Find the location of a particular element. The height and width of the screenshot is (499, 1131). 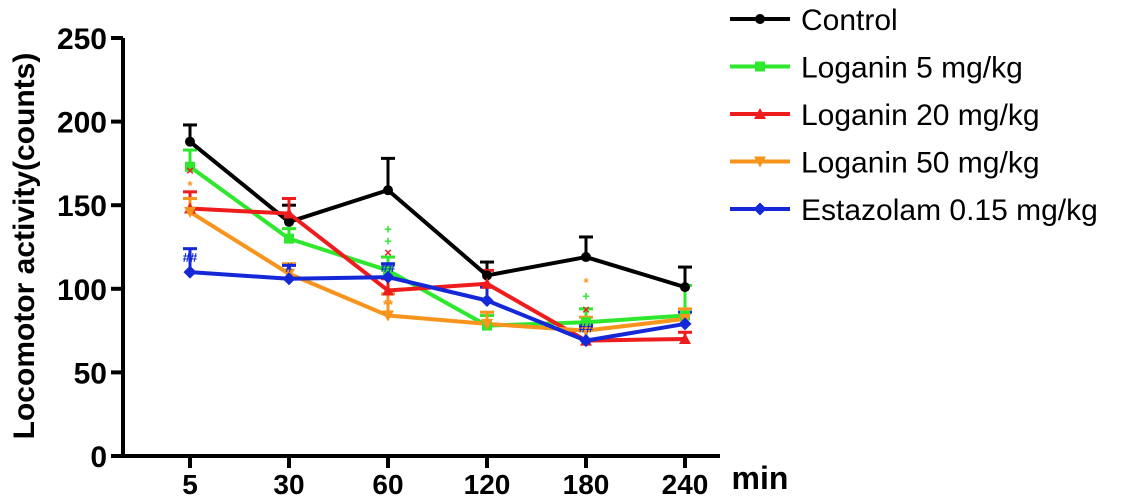

legend-label: Estazolam 0.15 mg/kg is located at coordinates (949, 210).